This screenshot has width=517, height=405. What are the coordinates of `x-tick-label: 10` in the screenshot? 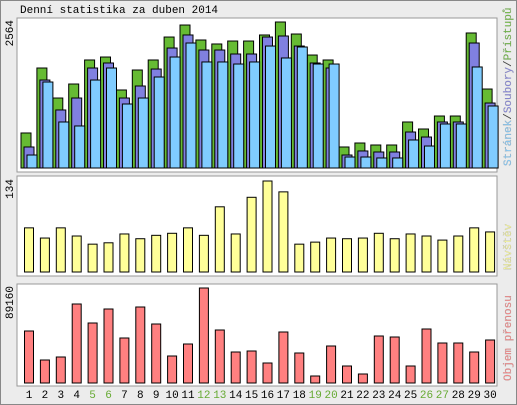 It's located at (171, 396).